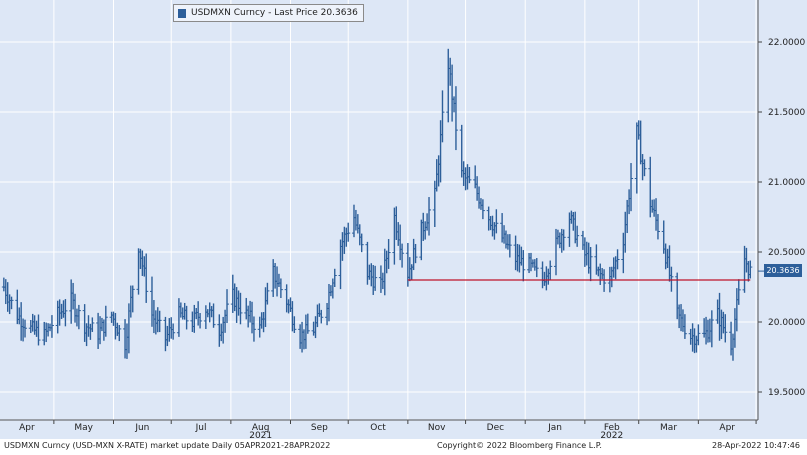 The height and width of the screenshot is (455, 807). I want to click on x-tick-label: Sep, so click(319, 428).